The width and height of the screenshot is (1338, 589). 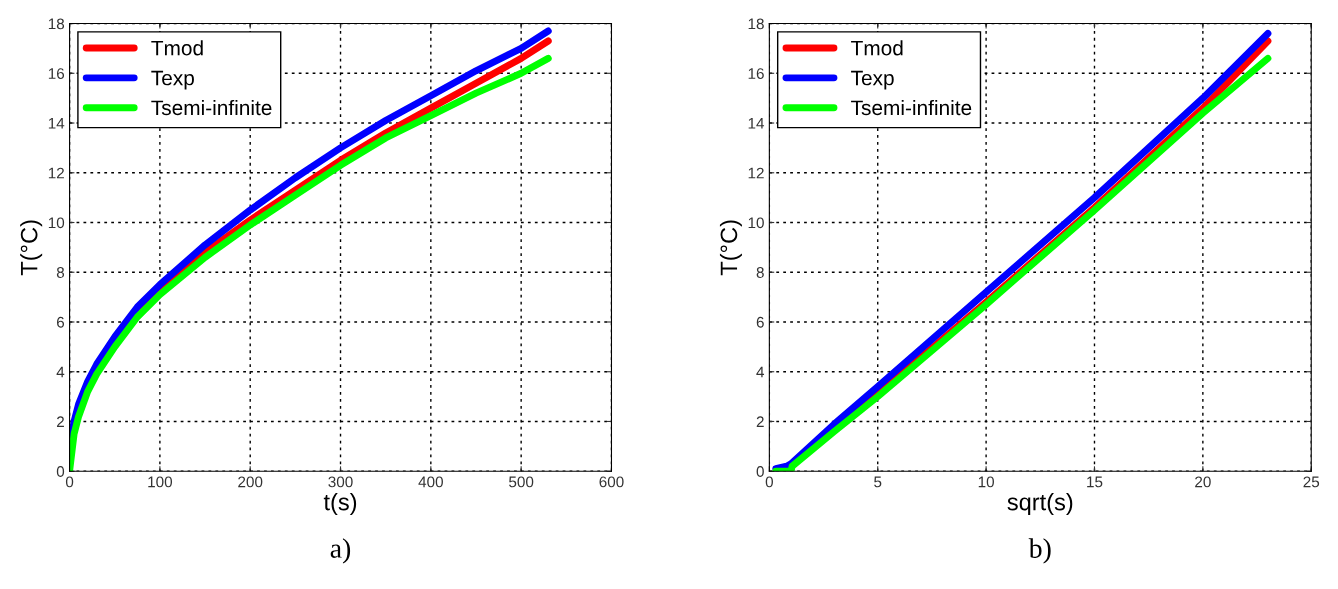 I want to click on x-tick-label: 20, so click(x=1203, y=482).